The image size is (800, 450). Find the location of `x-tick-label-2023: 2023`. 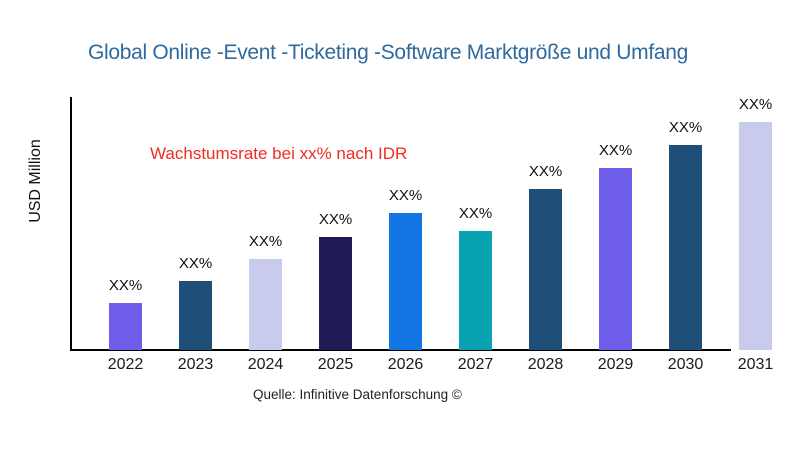

x-tick-label-2023: 2023 is located at coordinates (195, 364).